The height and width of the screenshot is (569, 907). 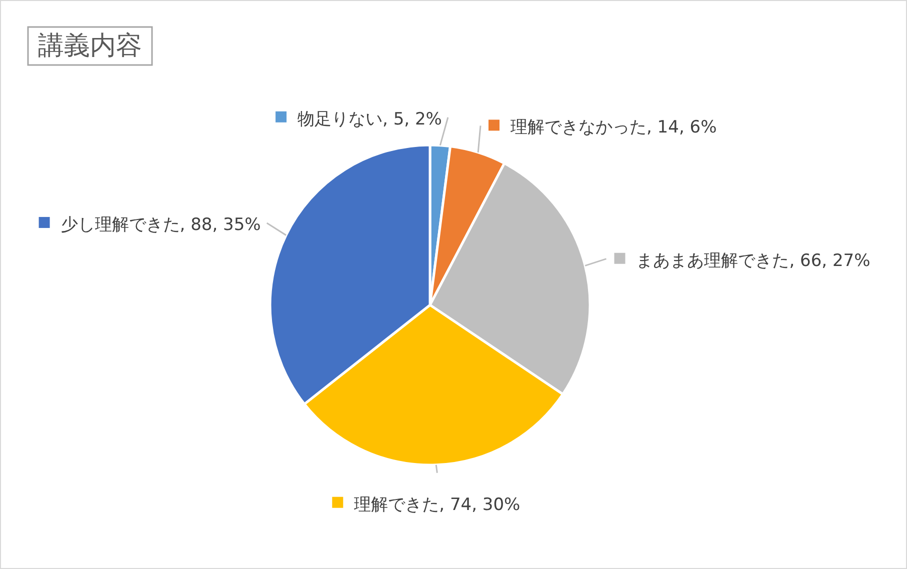 I want to click on legend-label: 物足りない, so click(x=340, y=119).